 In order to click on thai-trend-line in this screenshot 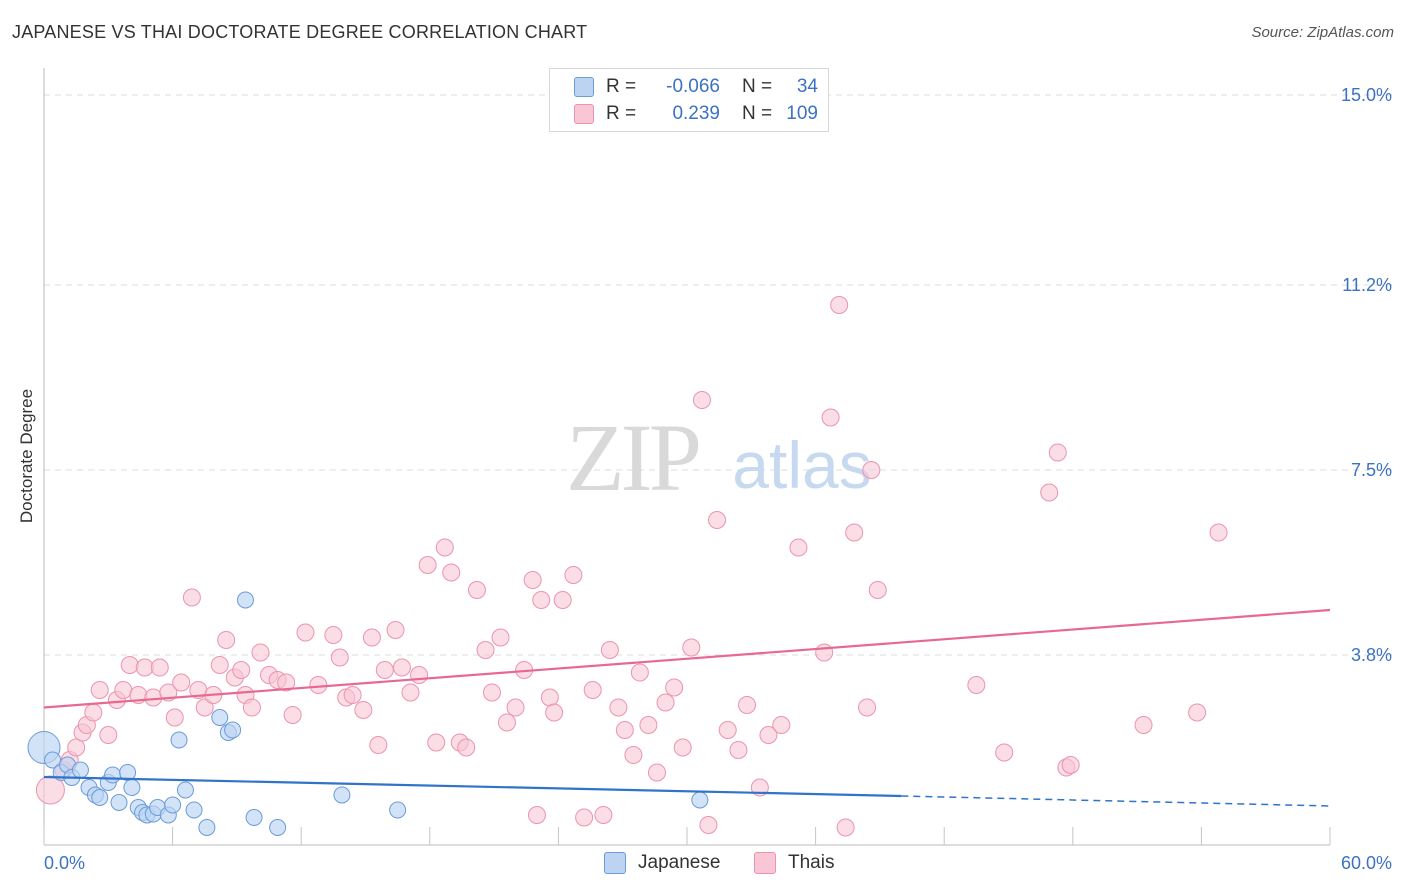, I will do `click(687, 658)`.